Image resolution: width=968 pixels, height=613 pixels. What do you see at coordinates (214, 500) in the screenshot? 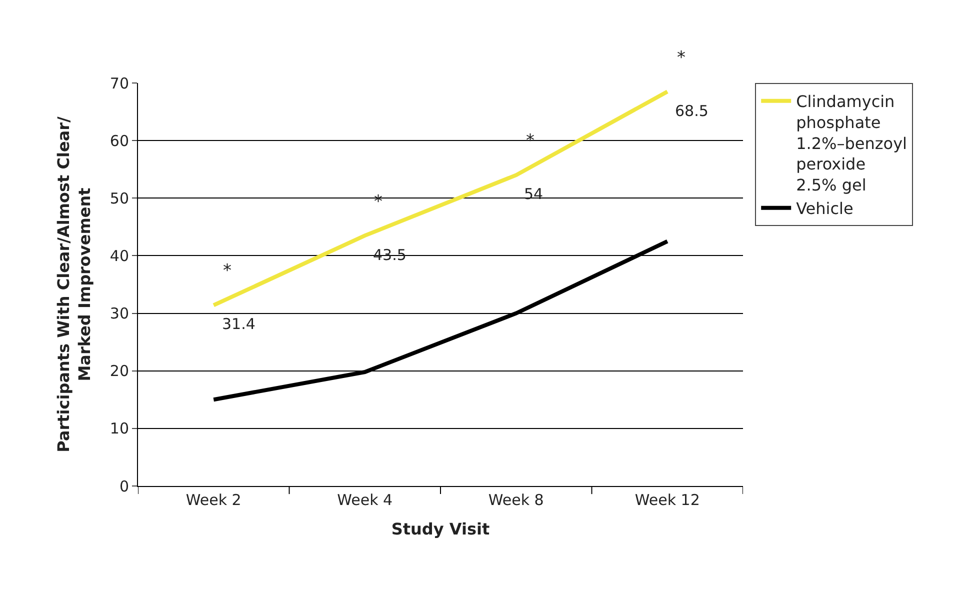
I see `x-tick-label: Week 2` at bounding box center [214, 500].